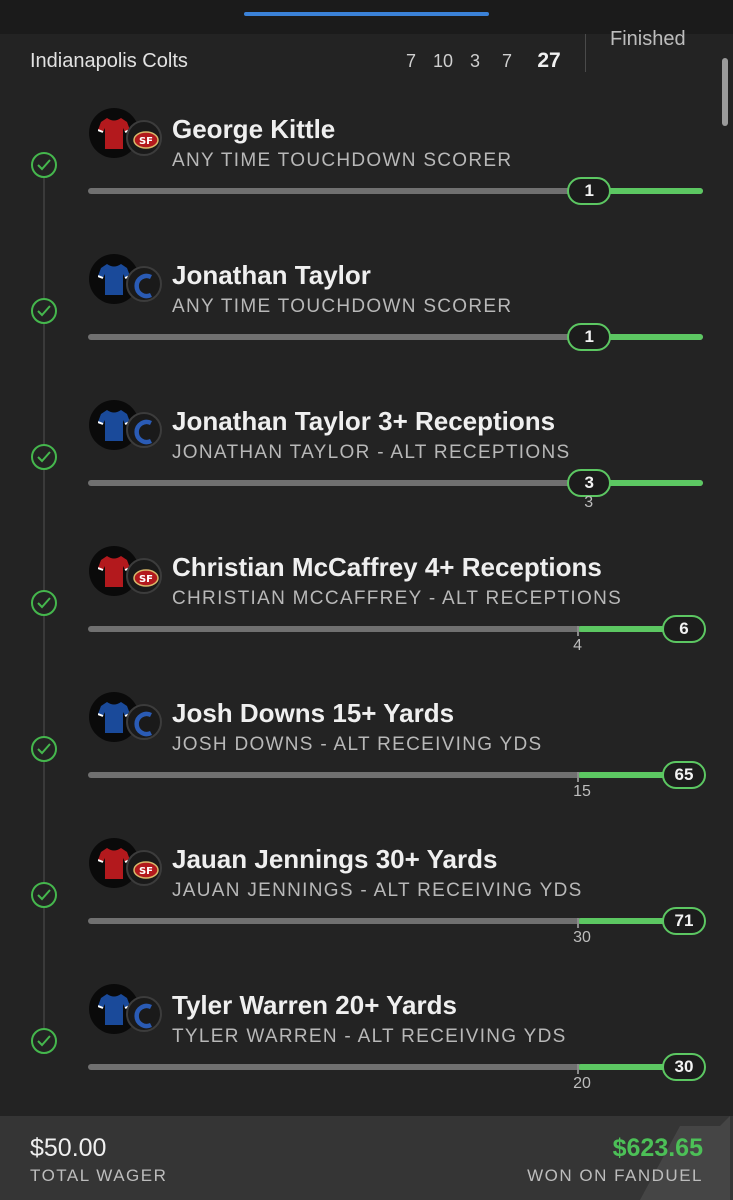 This screenshot has width=733, height=1200. What do you see at coordinates (582, 937) in the screenshot?
I see `threshold-label: 30` at bounding box center [582, 937].